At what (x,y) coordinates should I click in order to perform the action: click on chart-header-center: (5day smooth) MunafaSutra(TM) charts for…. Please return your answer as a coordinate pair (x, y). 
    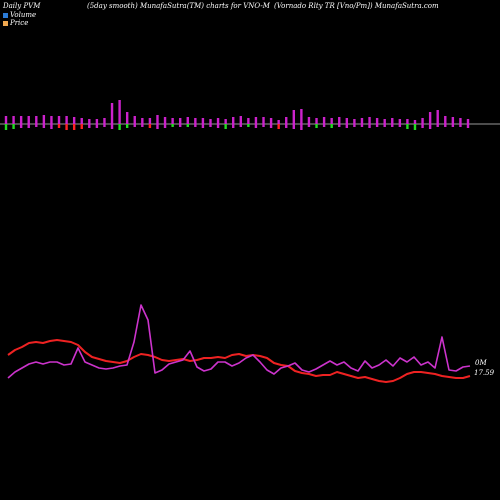
    Looking at the image, I should click on (178, 6).